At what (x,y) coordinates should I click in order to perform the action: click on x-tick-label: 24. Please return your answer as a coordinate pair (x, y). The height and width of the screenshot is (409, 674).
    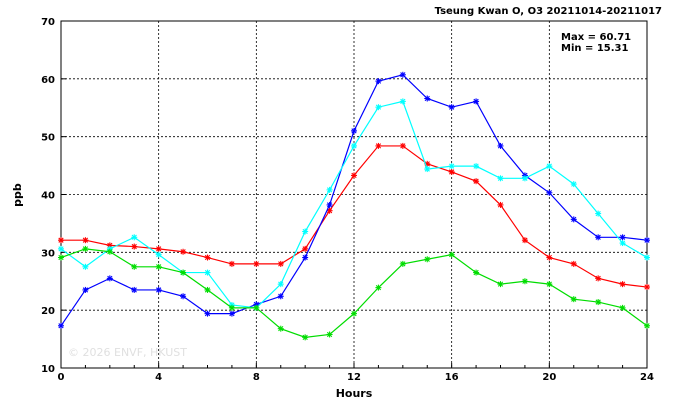
    Looking at the image, I should click on (647, 377).